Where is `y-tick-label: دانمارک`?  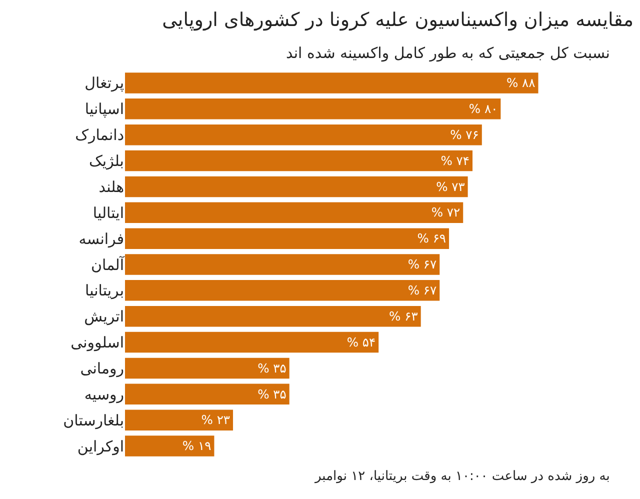
y-tick-label: دانمارک is located at coordinates (99, 135).